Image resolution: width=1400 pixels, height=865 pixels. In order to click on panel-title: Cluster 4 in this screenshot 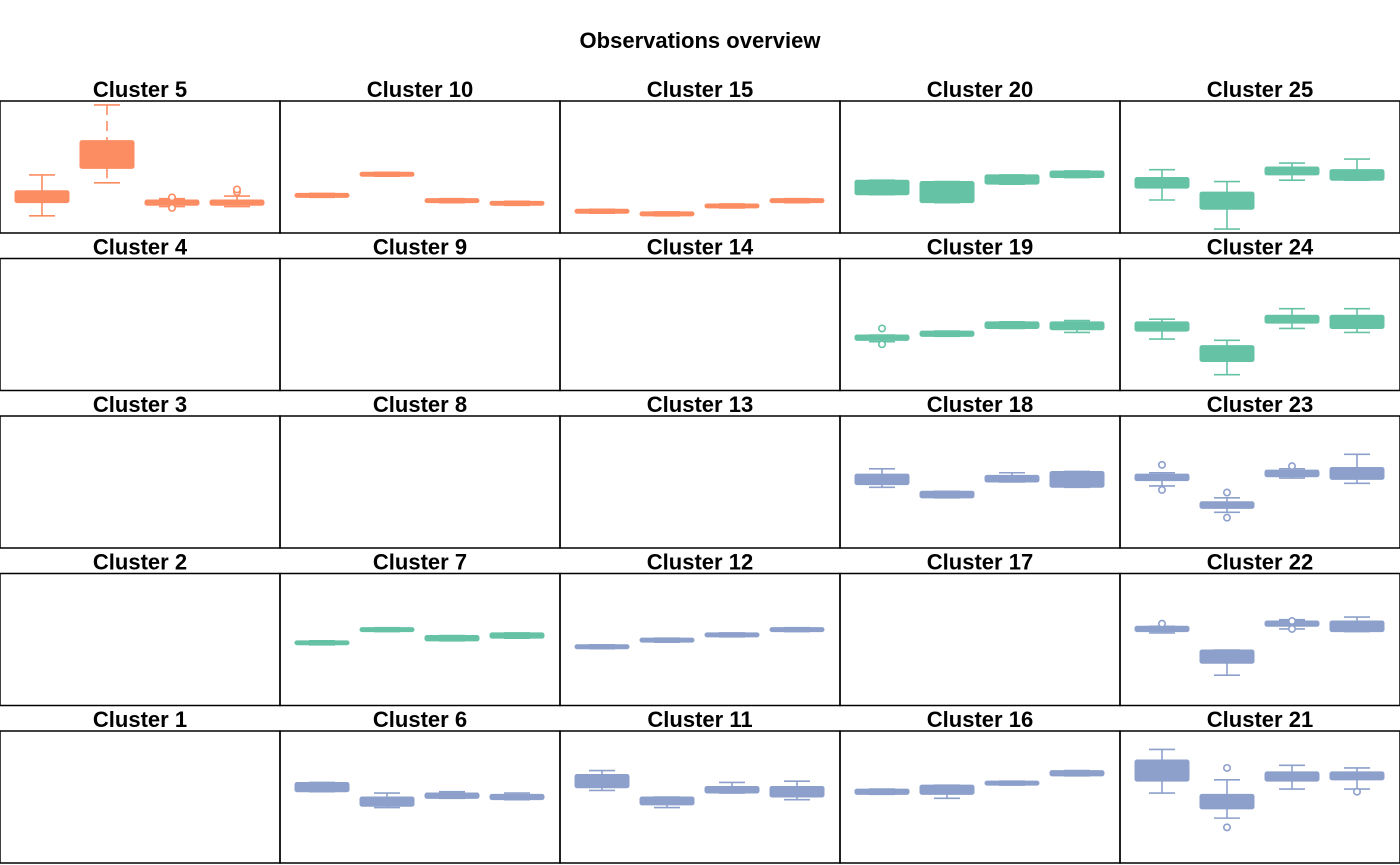, I will do `click(140, 247)`.